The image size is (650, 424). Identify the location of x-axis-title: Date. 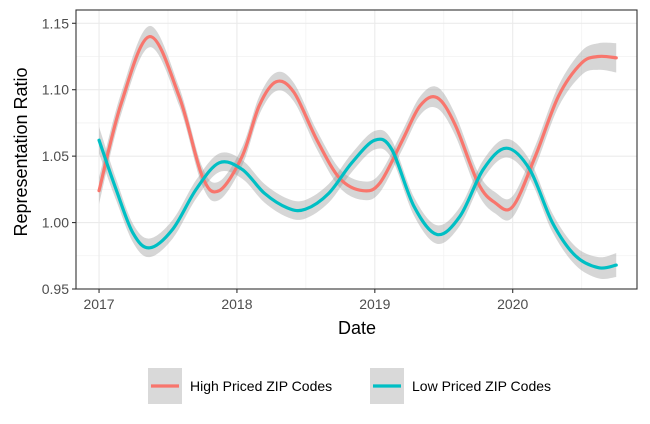
(357, 328).